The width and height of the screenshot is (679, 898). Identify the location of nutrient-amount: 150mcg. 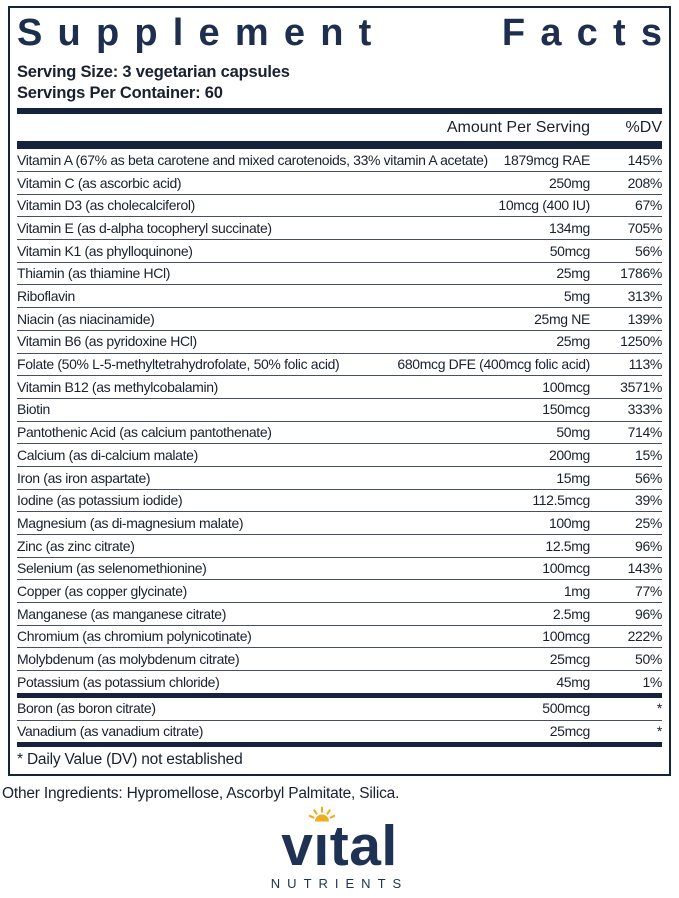
(566, 409).